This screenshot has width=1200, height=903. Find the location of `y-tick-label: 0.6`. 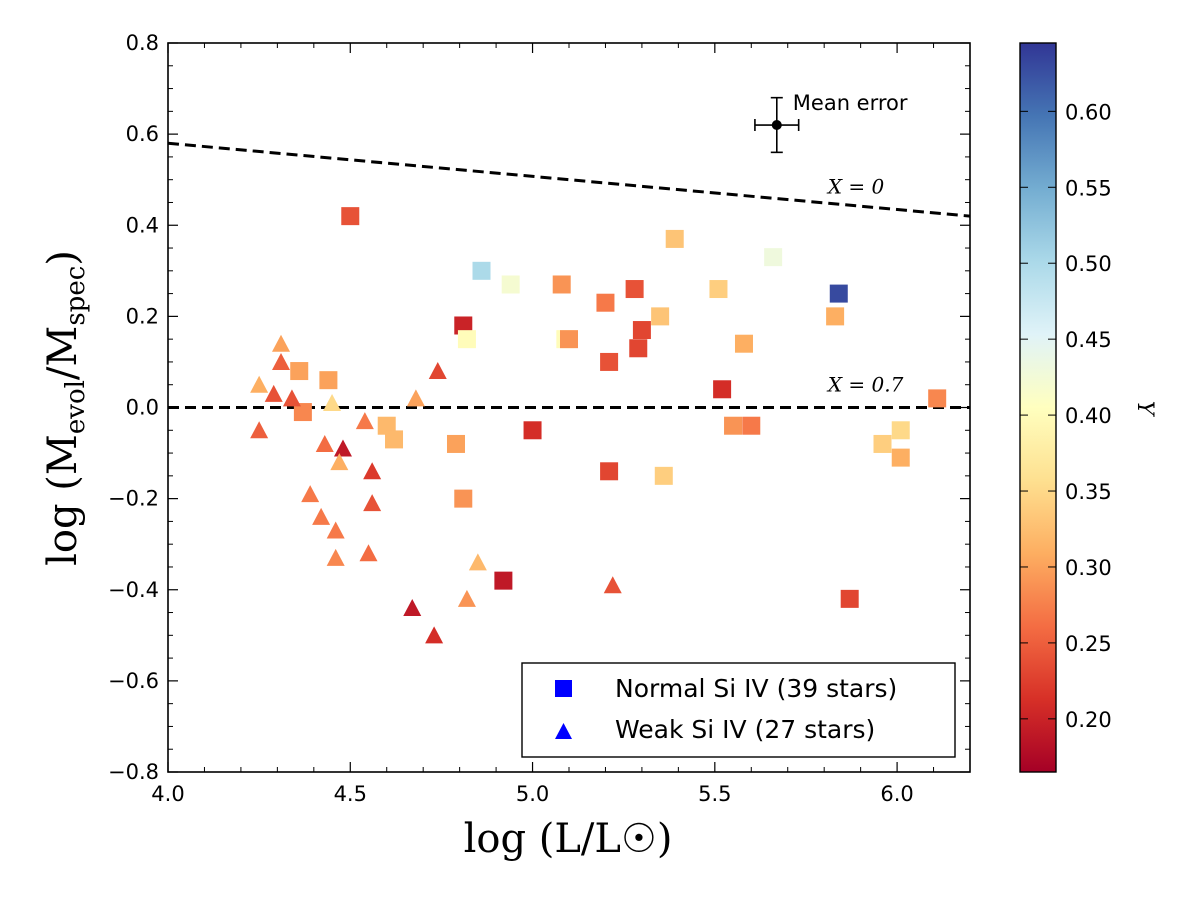

y-tick-label: 0.6 is located at coordinates (142, 134).